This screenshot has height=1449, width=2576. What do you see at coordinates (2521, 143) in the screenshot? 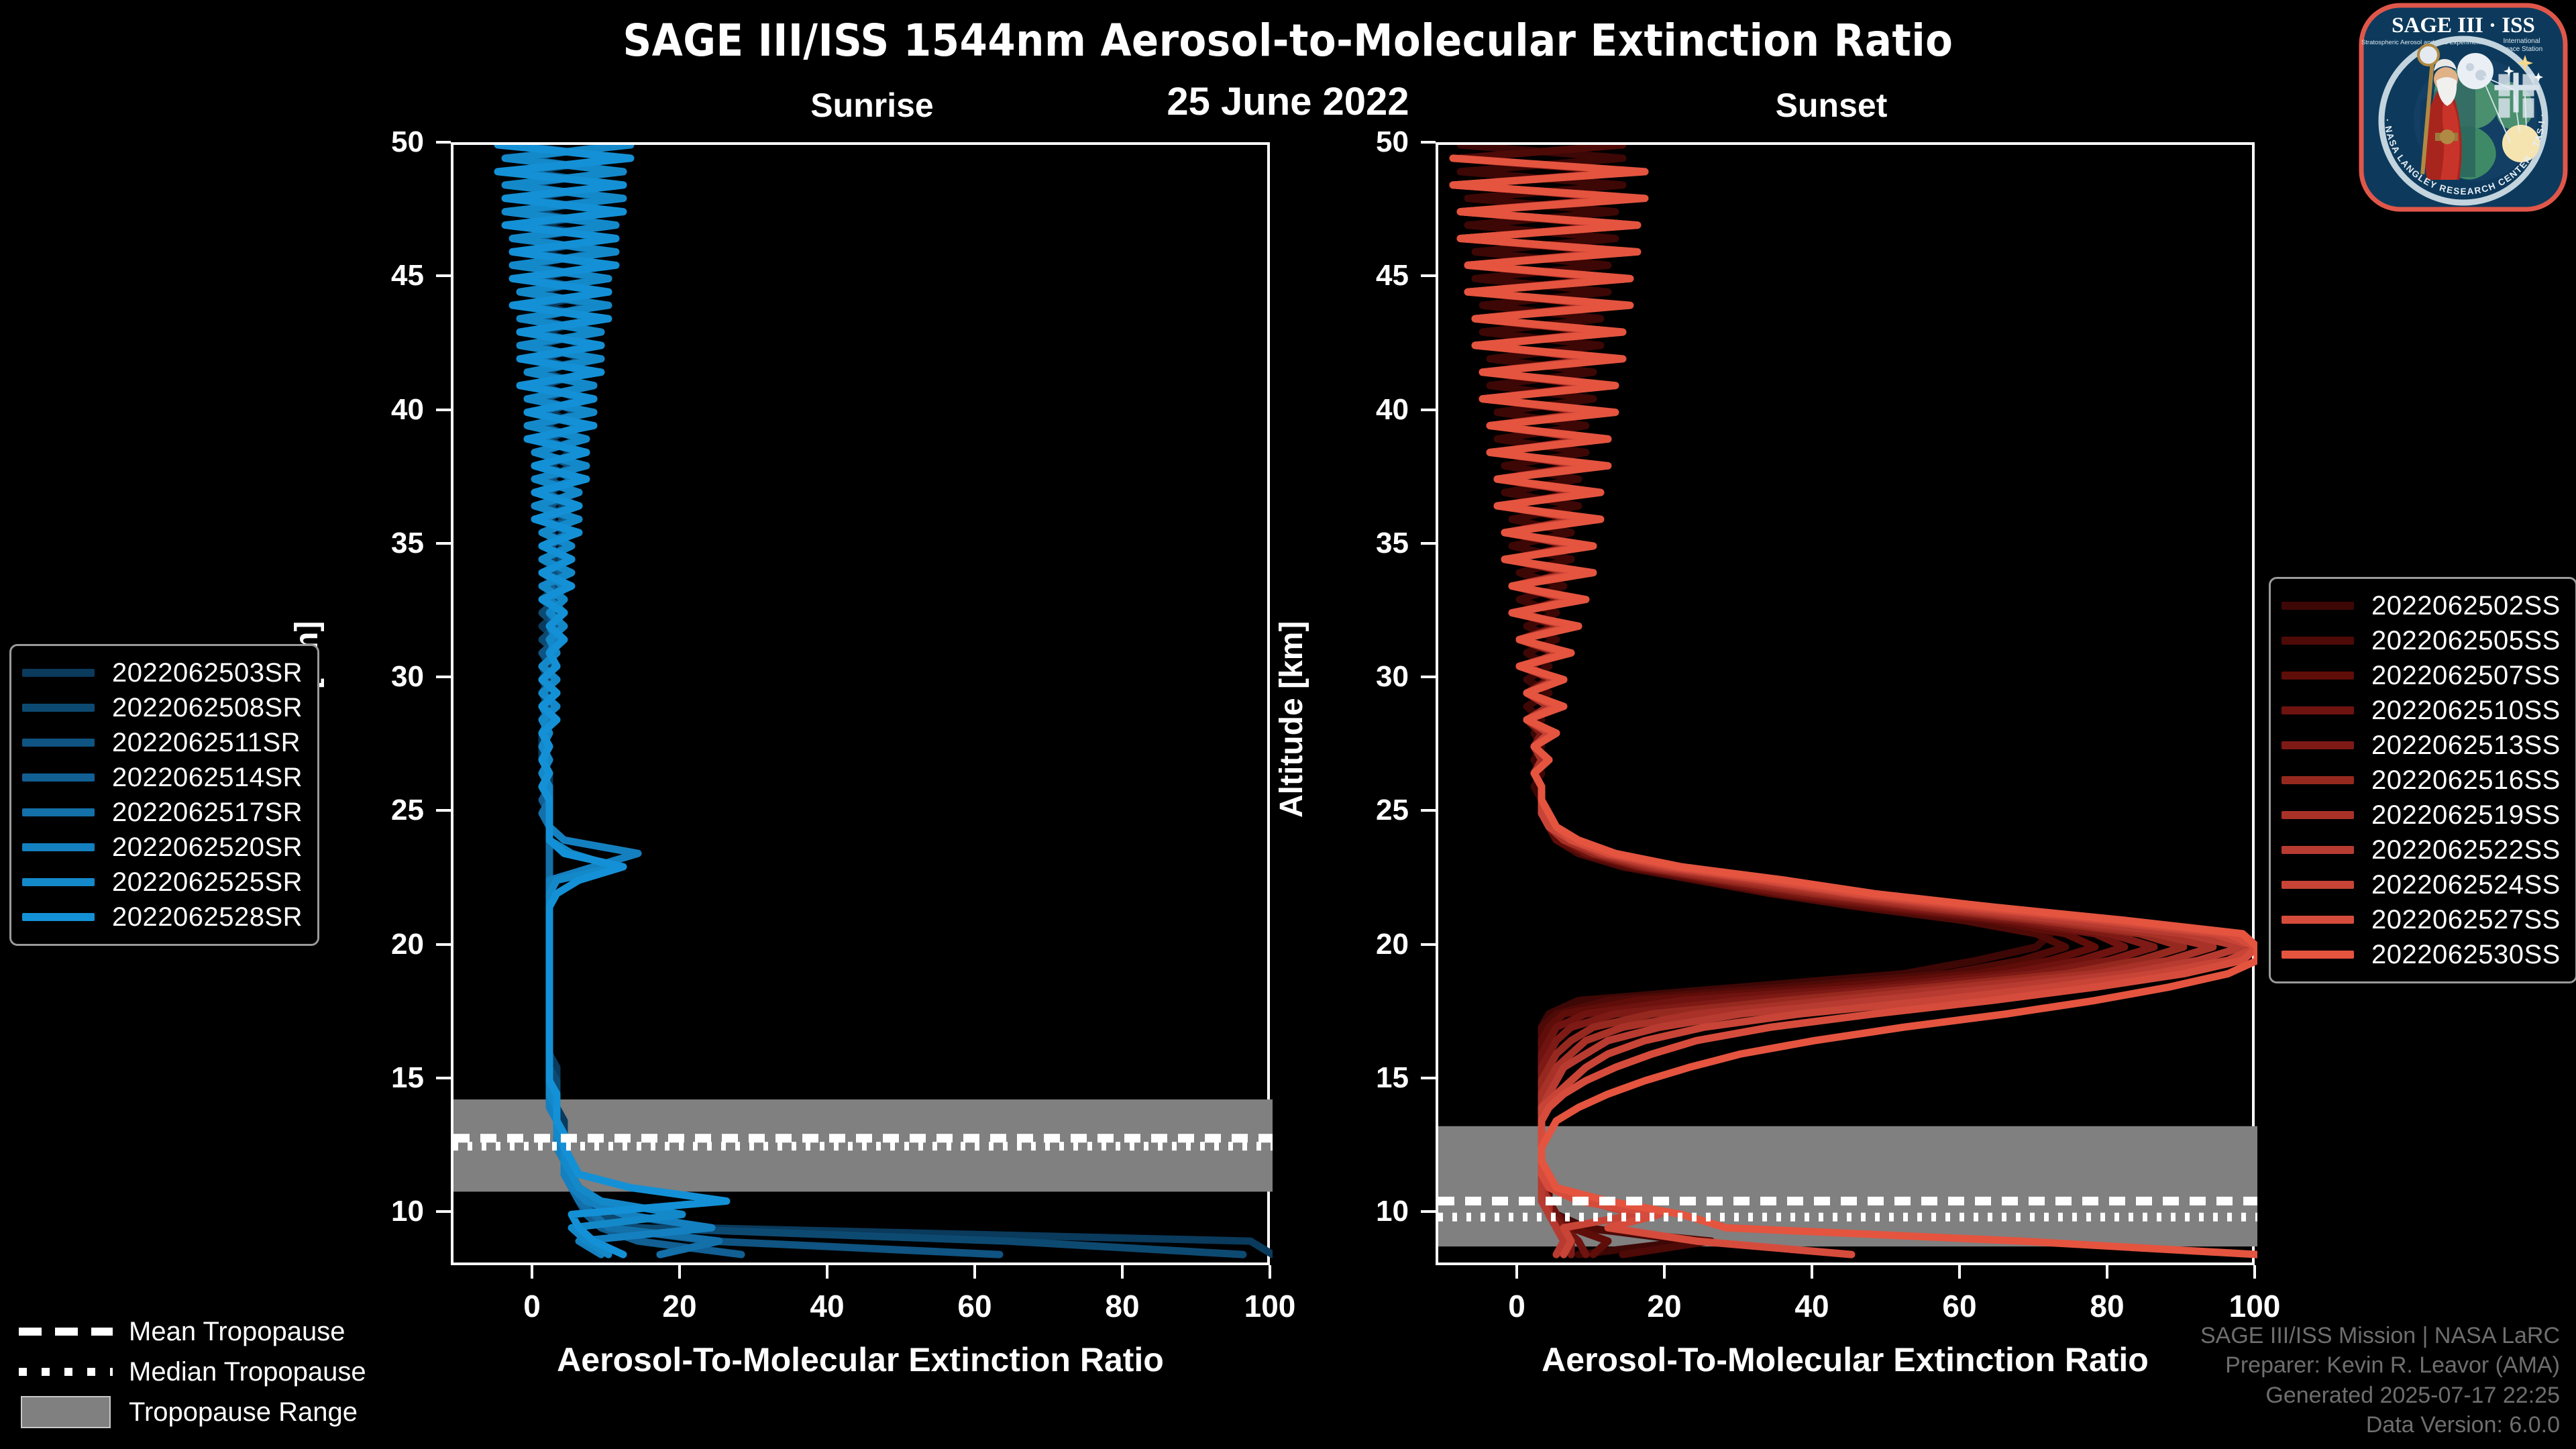
I see `patch-sun-icon` at bounding box center [2521, 143].